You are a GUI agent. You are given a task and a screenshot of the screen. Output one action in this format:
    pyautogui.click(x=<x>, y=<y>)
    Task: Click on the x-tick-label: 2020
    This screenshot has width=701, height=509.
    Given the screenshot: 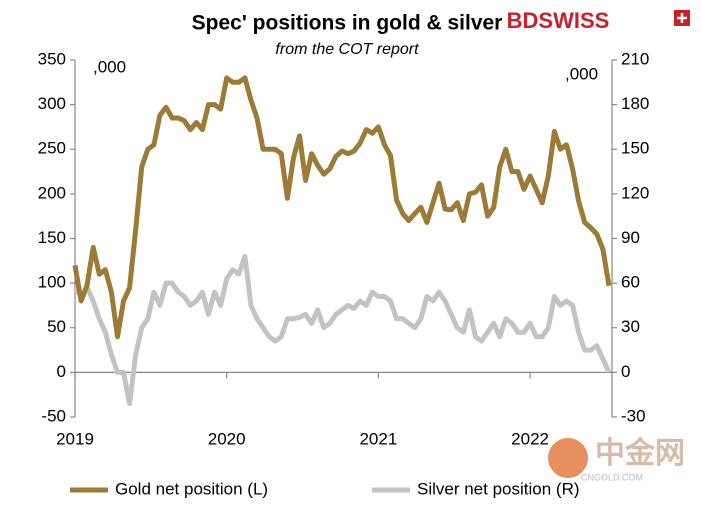 What is the action you would take?
    pyautogui.click(x=227, y=438)
    